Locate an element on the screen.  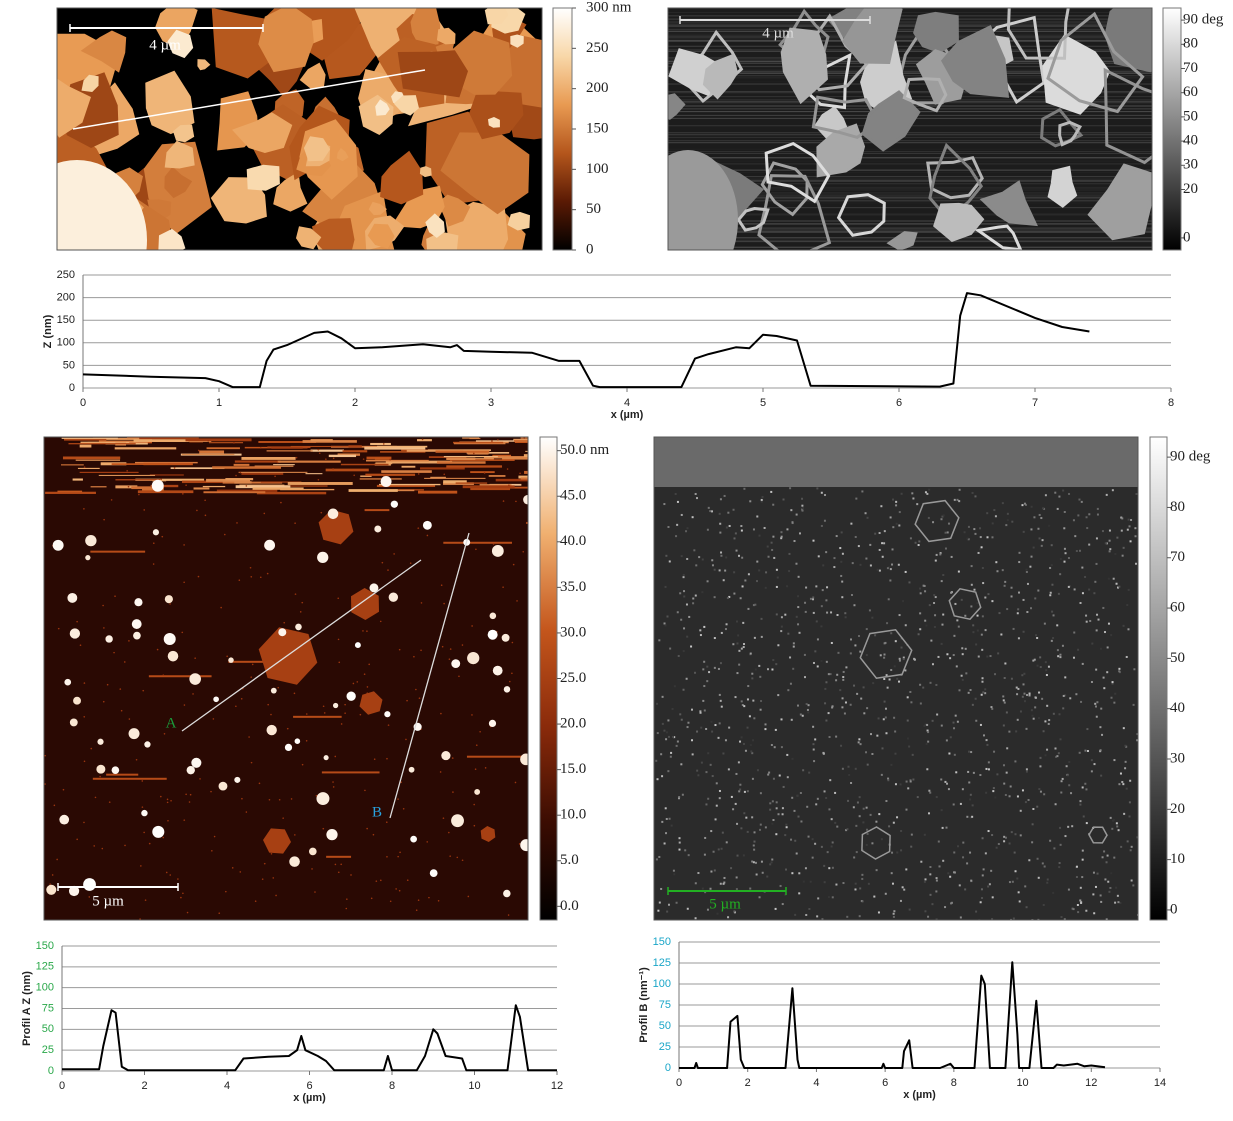
x-tick-label: 12 is located at coordinates (1091, 1083).